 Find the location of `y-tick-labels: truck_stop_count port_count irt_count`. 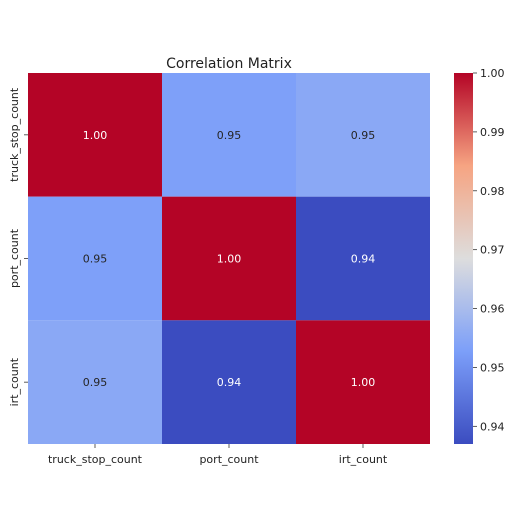

y-tick-labels: truck_stop_count port_count irt_count is located at coordinates (18, 246).